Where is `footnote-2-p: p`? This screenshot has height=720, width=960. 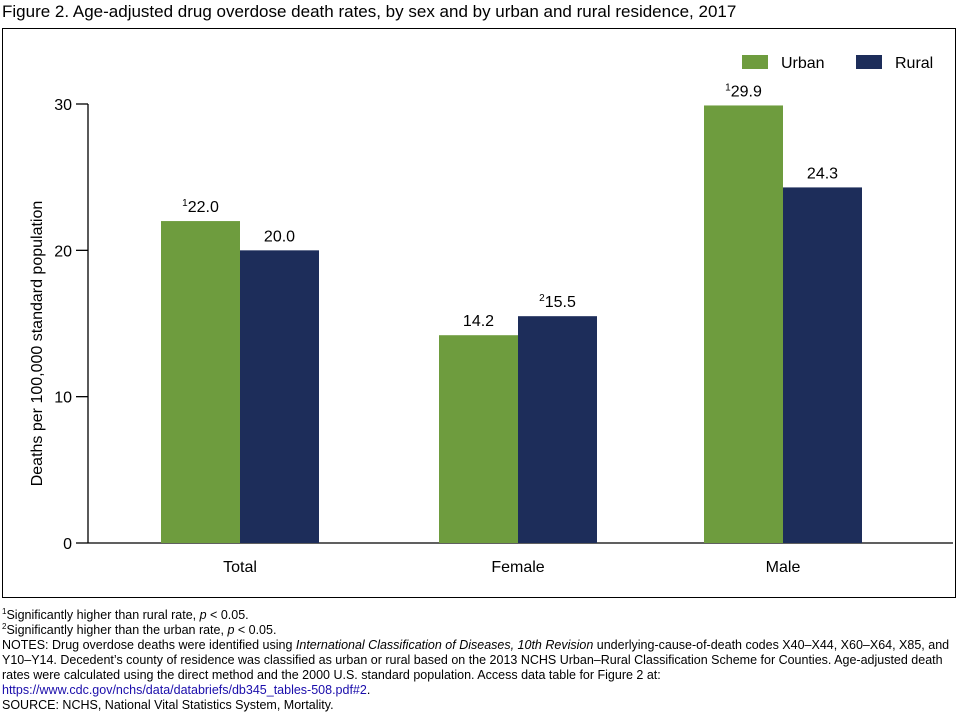 footnote-2-p: p is located at coordinates (231, 630).